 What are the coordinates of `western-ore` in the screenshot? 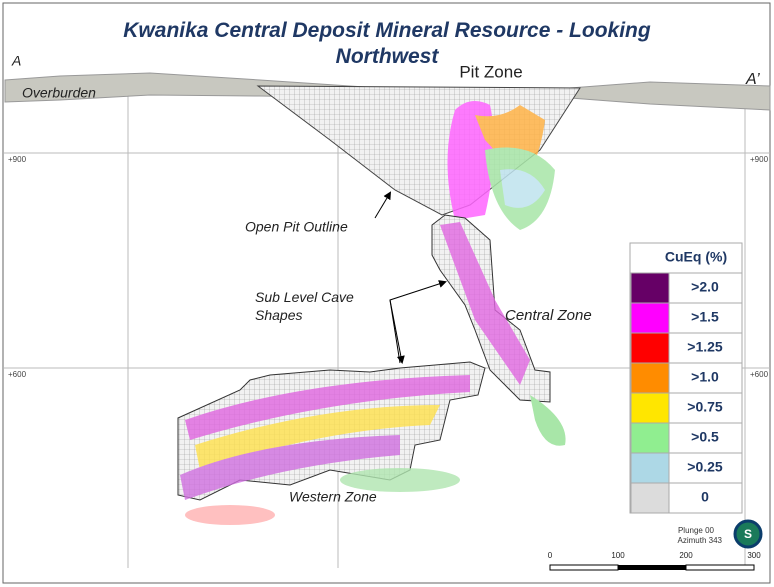 It's located at (325, 450).